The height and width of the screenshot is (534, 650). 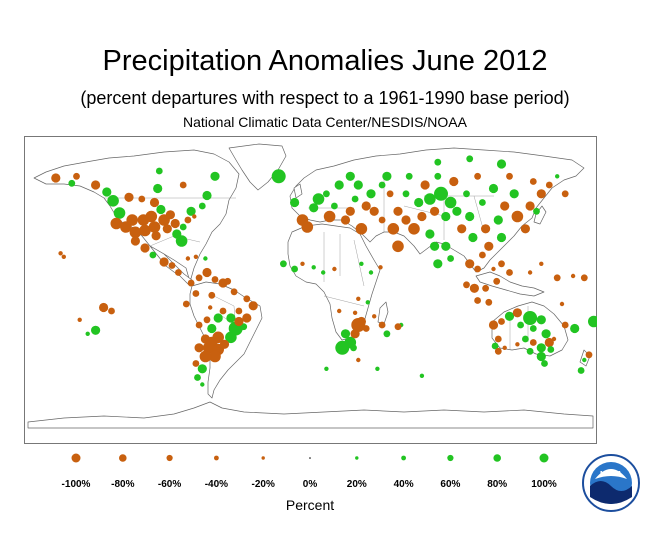 I want to click on noaa-logo-icon: NOAA, so click(x=611, y=483).